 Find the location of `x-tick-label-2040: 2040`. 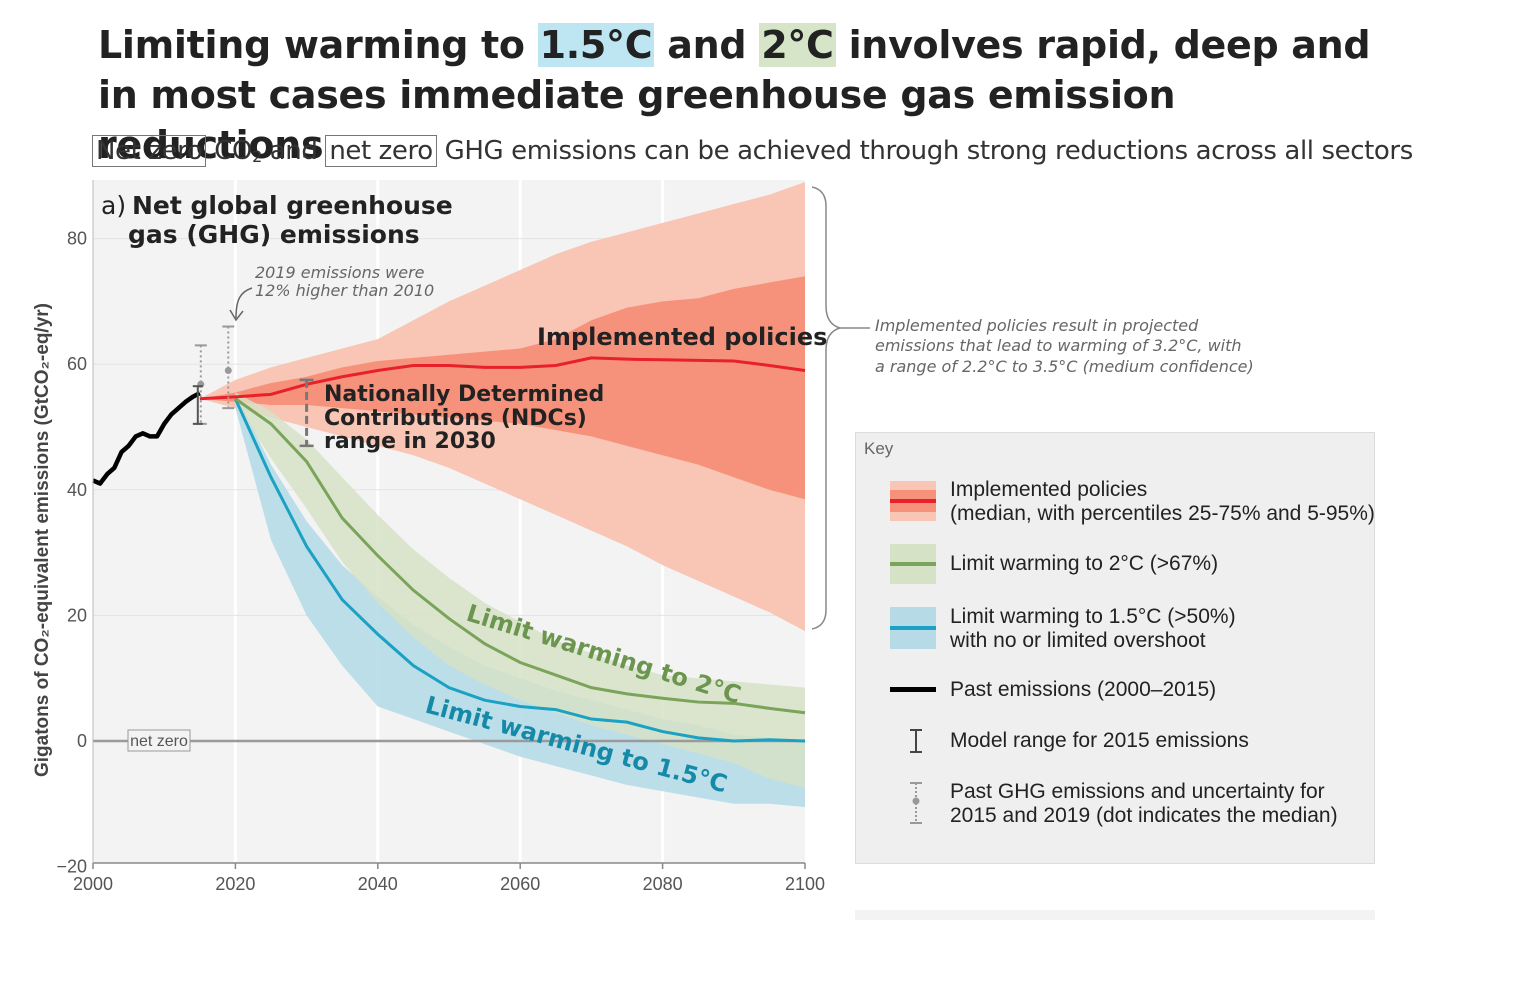

x-tick-label-2040: 2040 is located at coordinates (378, 884).